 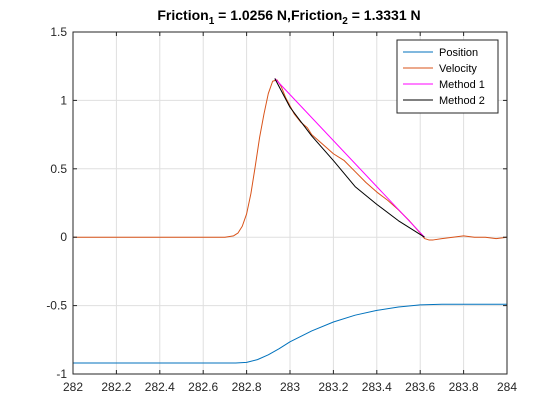 What do you see at coordinates (316, 15) in the screenshot?
I see `title-part2-base: Friction` at bounding box center [316, 15].